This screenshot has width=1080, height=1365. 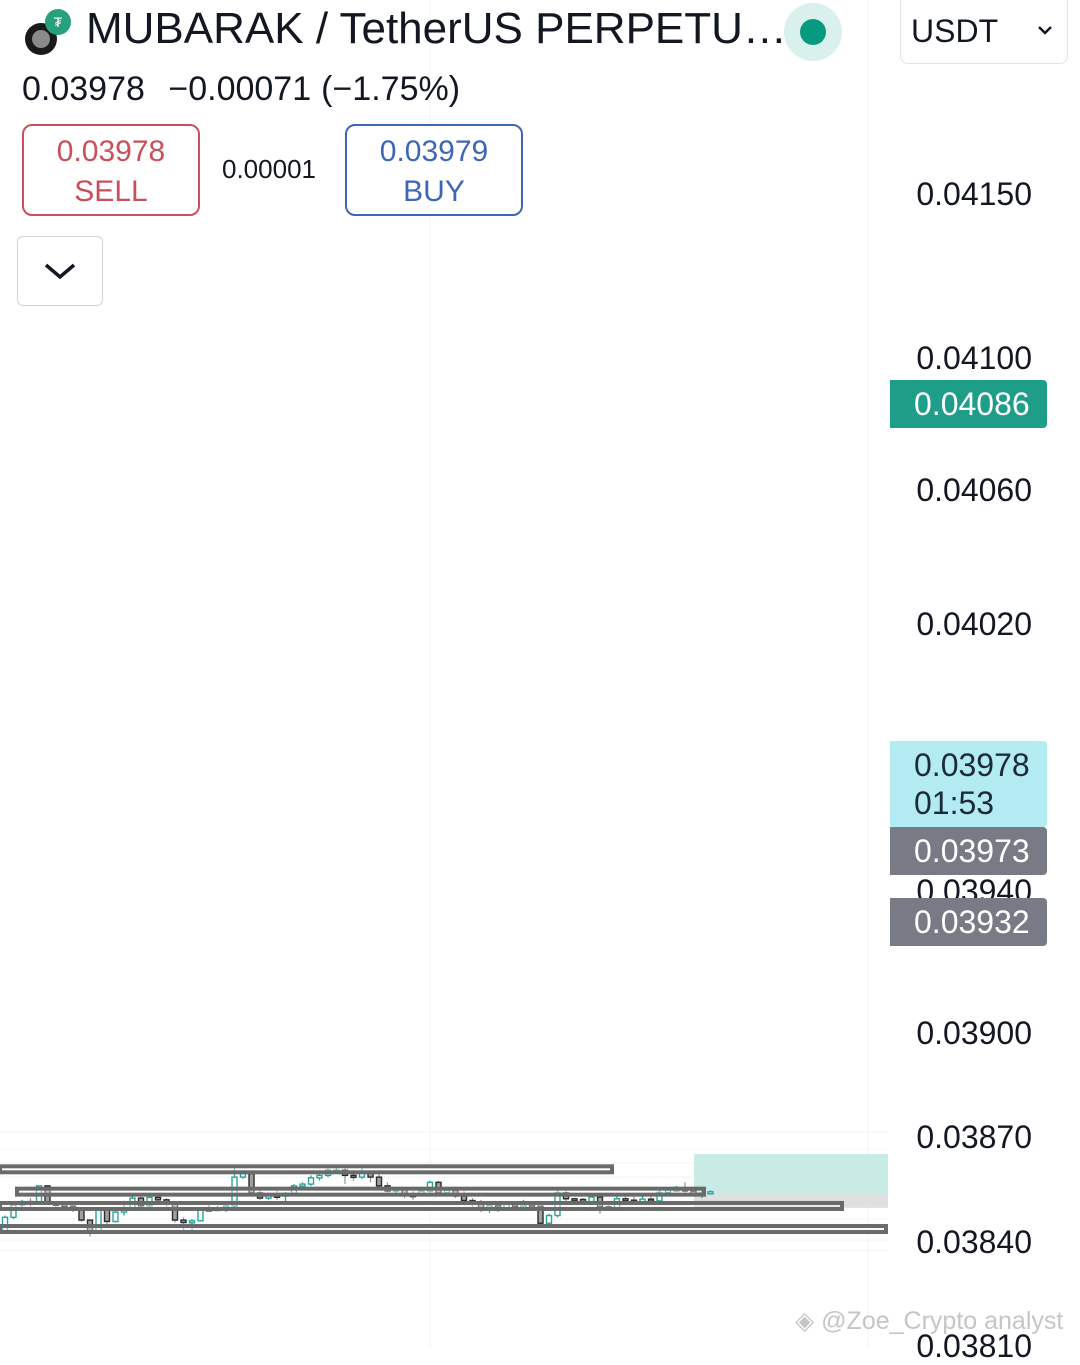 What do you see at coordinates (974, 1242) in the screenshot?
I see `y-tick-label: 0.03840` at bounding box center [974, 1242].